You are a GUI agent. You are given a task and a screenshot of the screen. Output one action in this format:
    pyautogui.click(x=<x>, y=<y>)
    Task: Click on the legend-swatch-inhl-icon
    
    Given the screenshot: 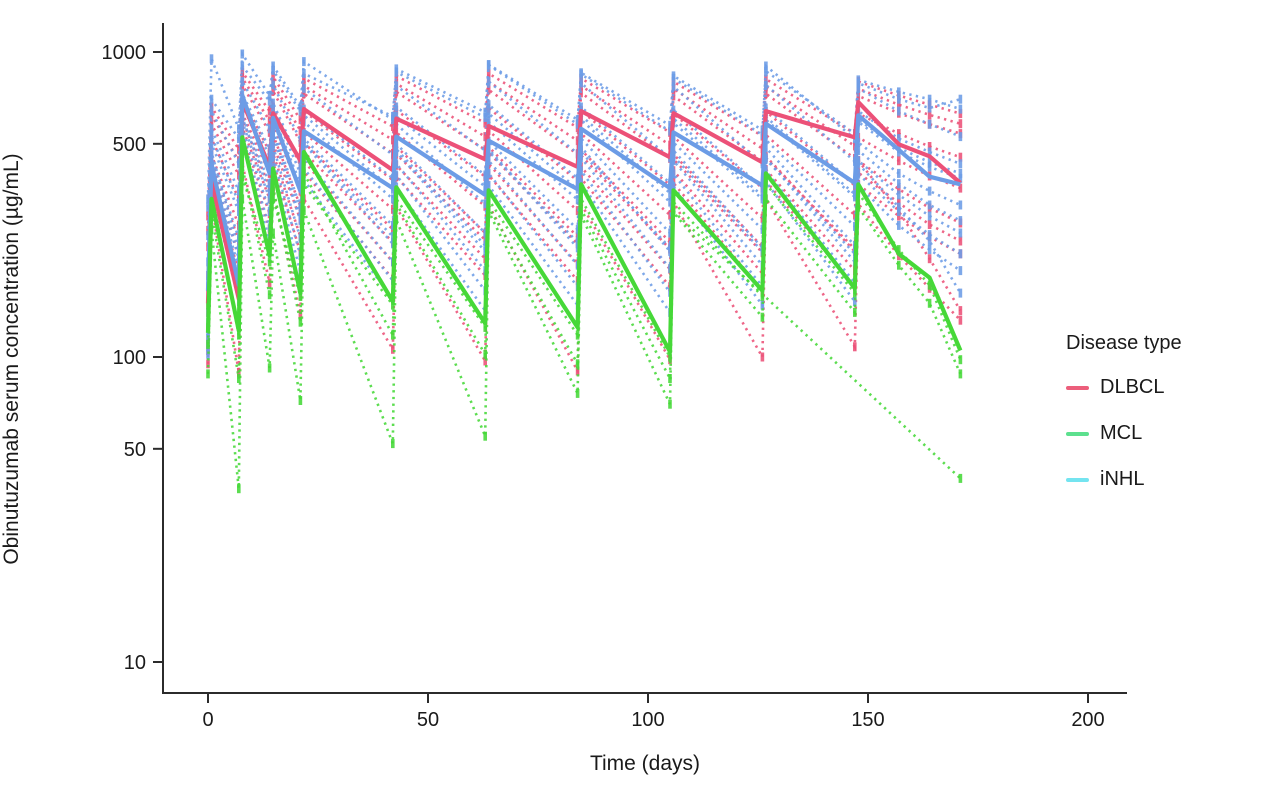 What is the action you would take?
    pyautogui.click(x=1077, y=479)
    